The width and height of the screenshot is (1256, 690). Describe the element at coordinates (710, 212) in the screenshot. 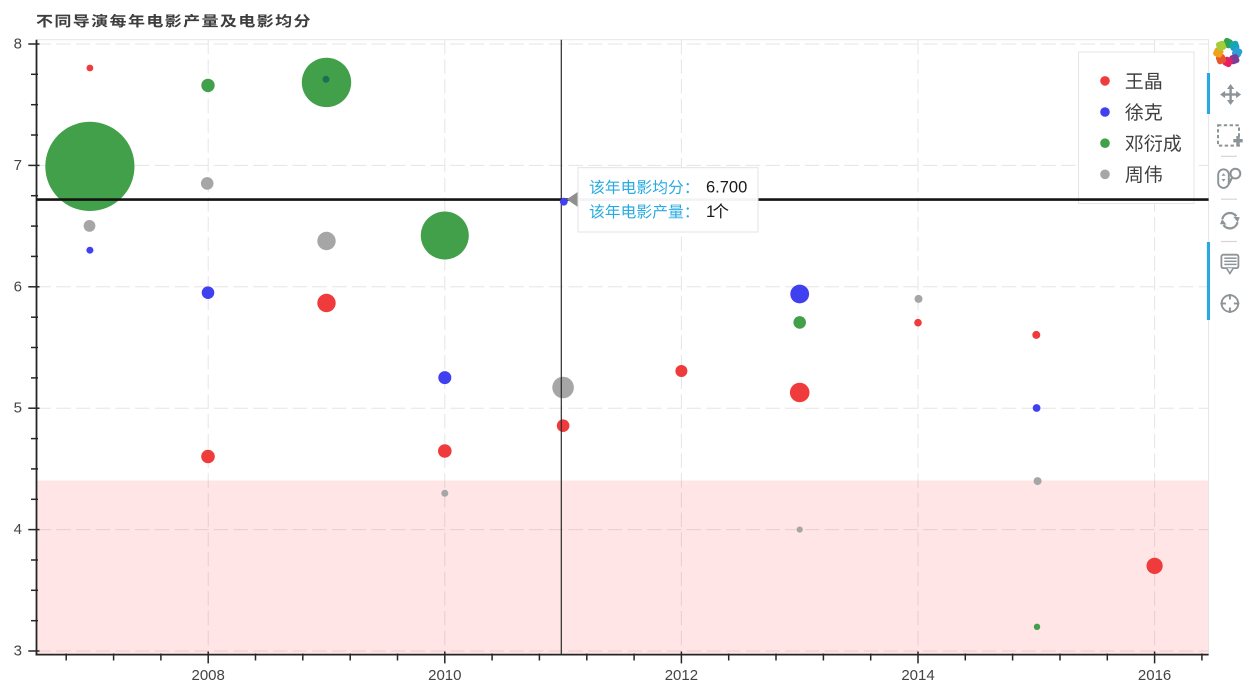

I see `svg-text: 1` at that location.